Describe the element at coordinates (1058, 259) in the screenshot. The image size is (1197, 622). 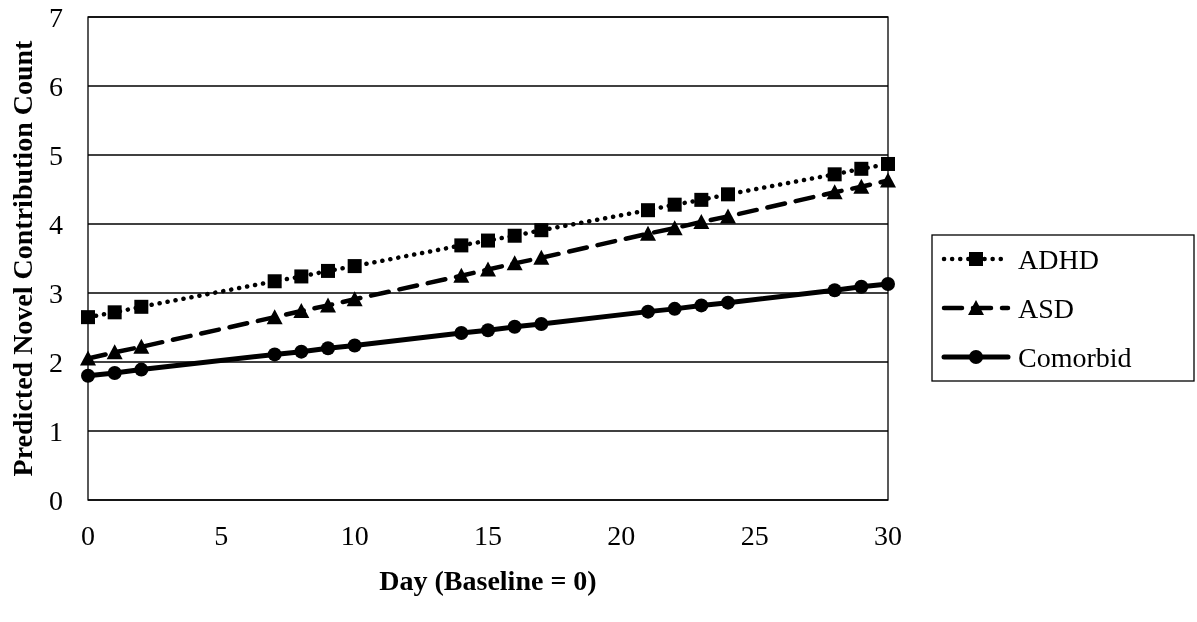
I see `legend-label: ADHD` at that location.